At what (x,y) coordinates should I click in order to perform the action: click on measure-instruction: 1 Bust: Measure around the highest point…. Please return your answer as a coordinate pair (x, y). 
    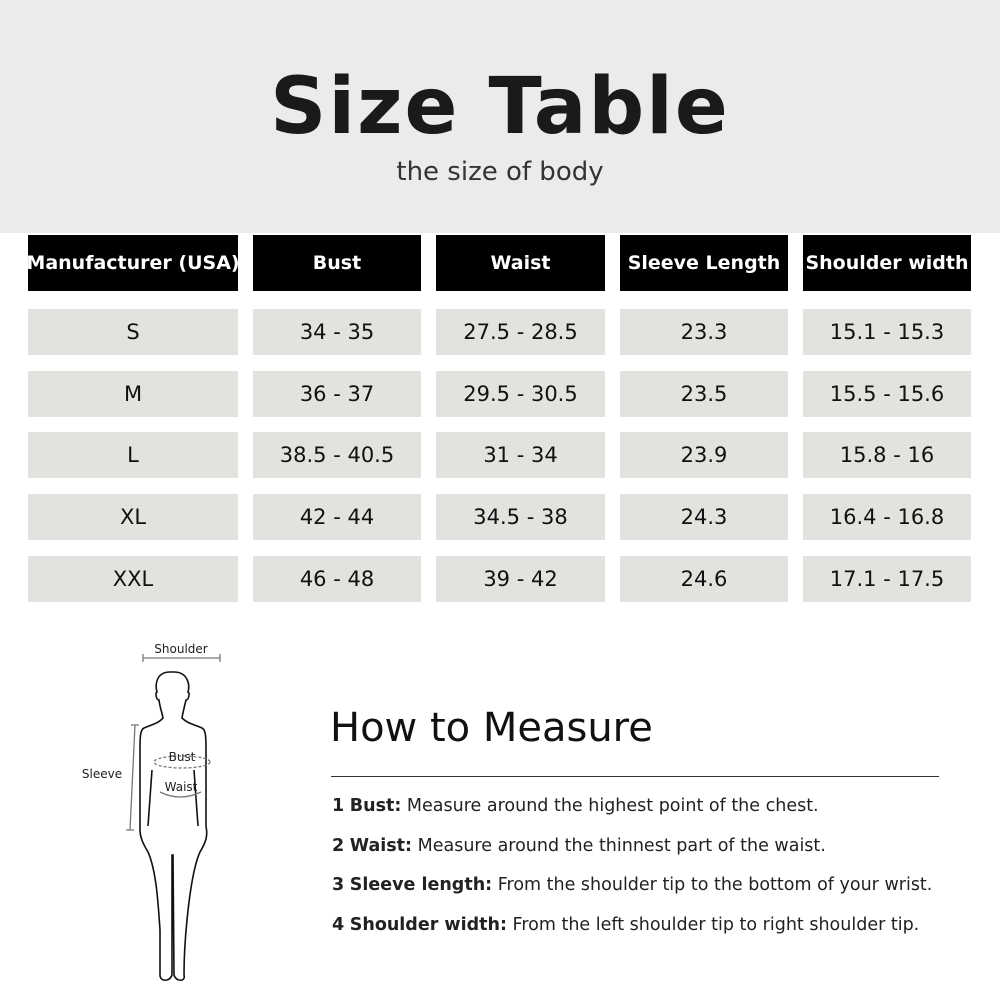
    Looking at the image, I should click on (575, 806).